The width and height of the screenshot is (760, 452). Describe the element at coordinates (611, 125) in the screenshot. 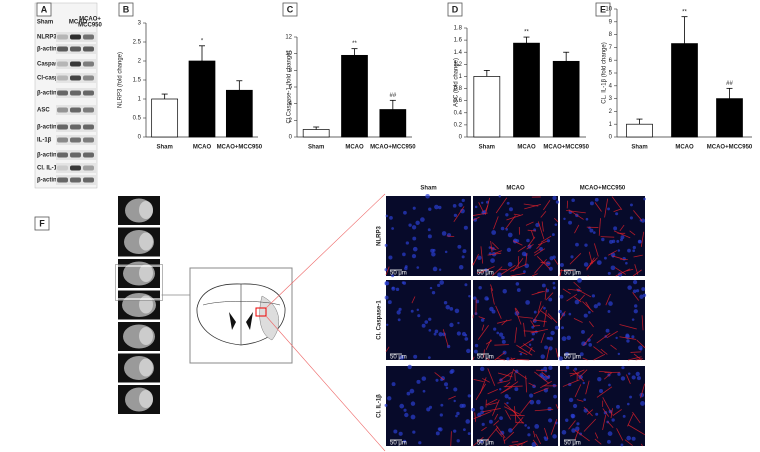

I see `y-tick-label: 1` at that location.